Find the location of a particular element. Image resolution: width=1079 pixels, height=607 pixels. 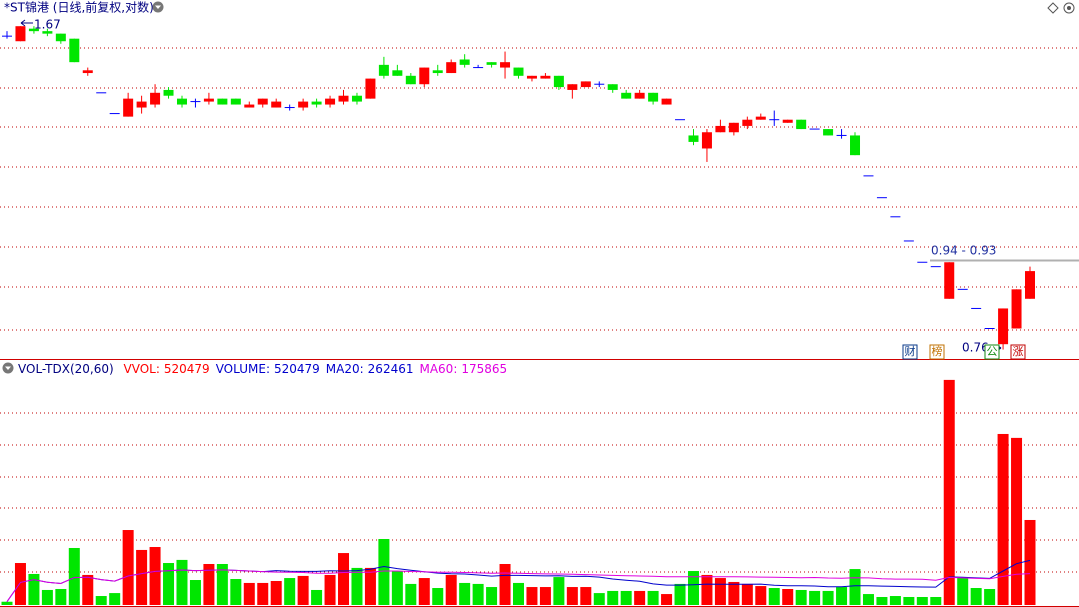

stat-value: 175865 is located at coordinates (484, 369).